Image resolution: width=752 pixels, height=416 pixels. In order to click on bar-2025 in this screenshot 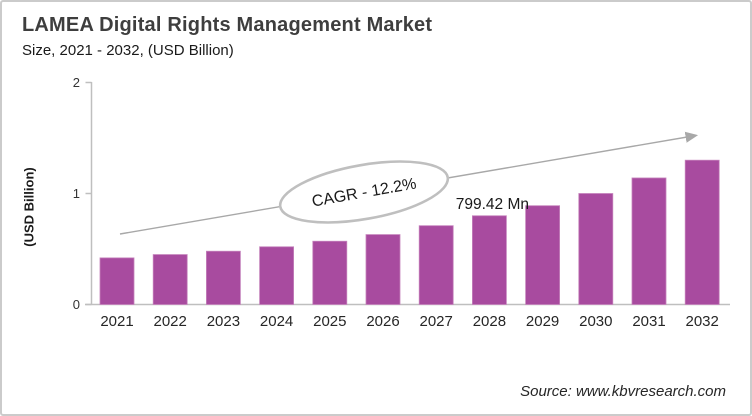, I will do `click(330, 272)`.